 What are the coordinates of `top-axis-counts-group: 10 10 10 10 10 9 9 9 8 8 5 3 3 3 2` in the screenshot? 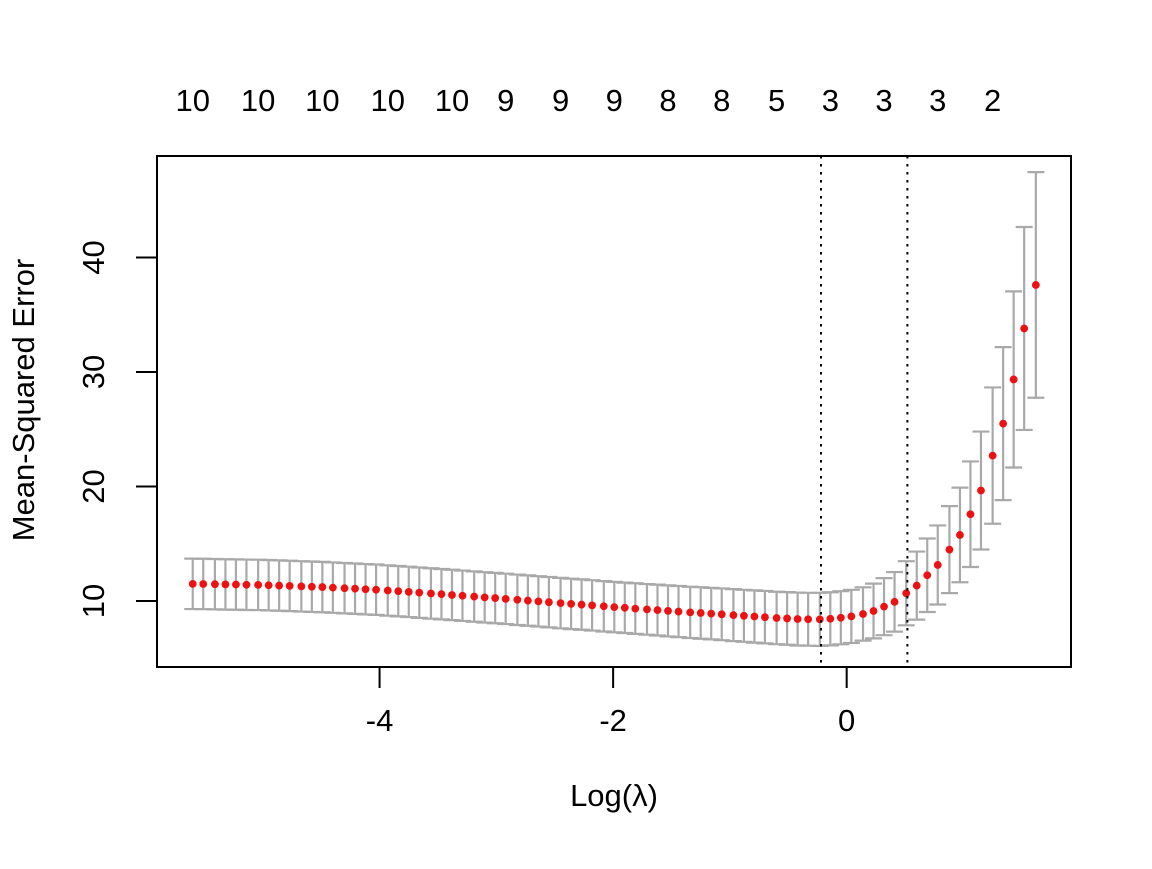 It's located at (588, 100).